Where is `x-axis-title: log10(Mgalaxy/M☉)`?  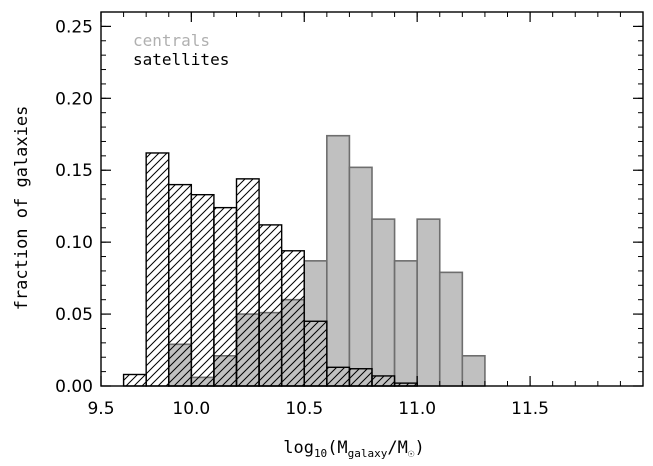
x-axis-title: log10(Mgalaxy/M☉) is located at coordinates (354, 449).